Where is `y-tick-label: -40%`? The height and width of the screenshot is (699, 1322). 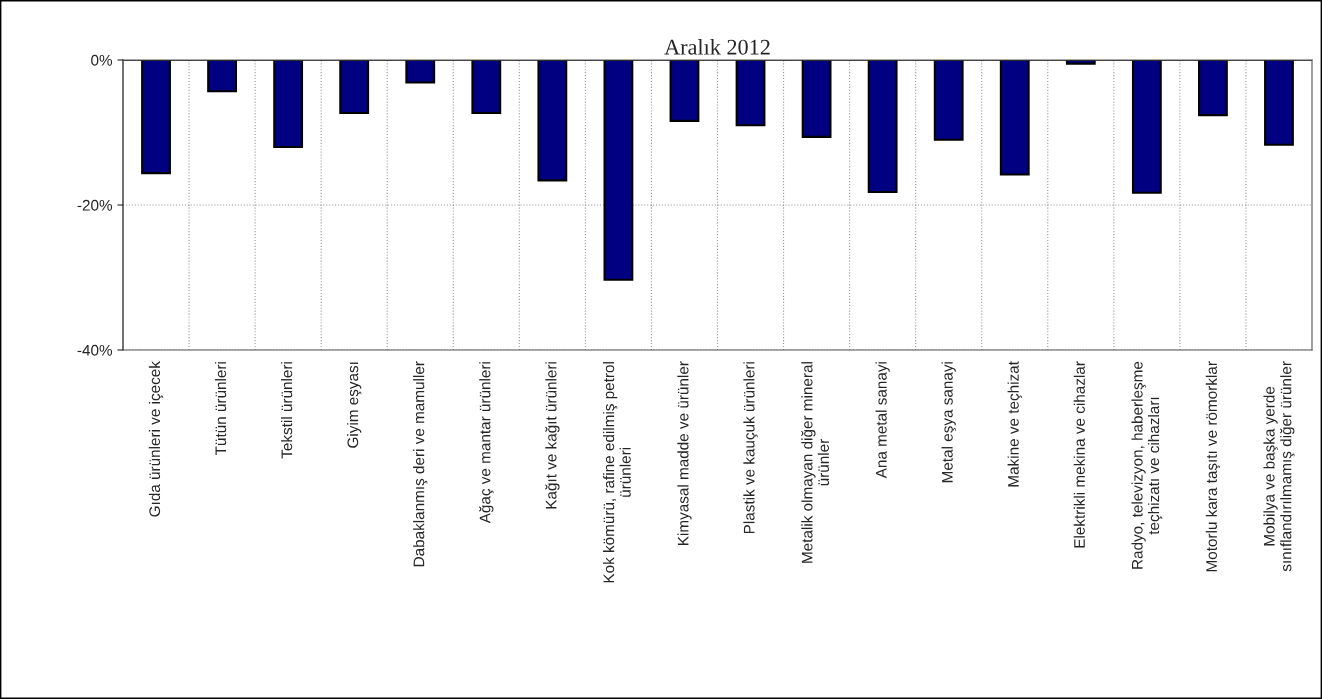
y-tick-label: -40% is located at coordinates (95, 350).